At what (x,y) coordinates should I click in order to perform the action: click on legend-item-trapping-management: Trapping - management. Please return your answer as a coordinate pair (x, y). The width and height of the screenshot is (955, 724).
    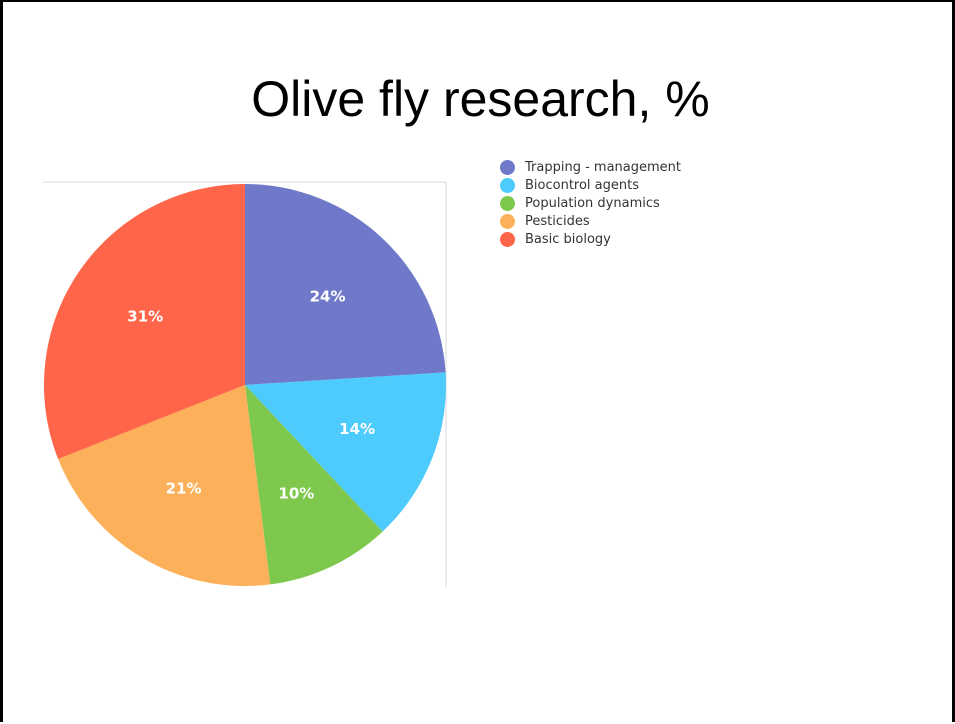
    Looking at the image, I should click on (590, 167).